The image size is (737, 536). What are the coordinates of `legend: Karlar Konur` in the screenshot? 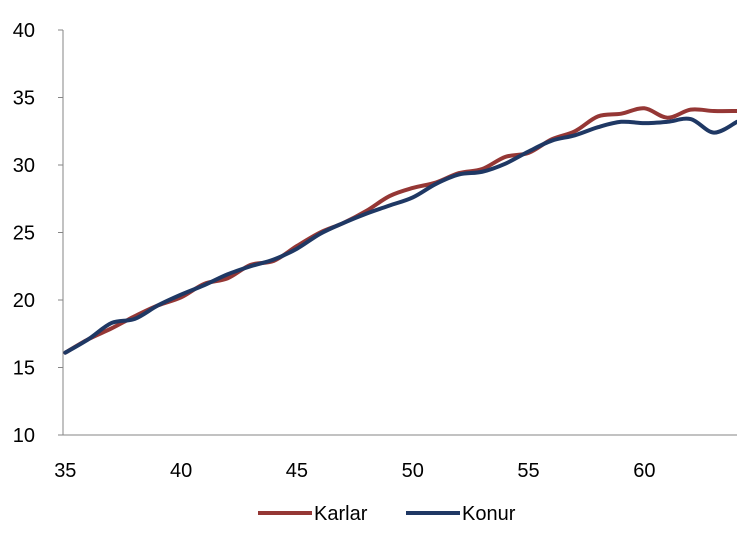 It's located at (387, 514).